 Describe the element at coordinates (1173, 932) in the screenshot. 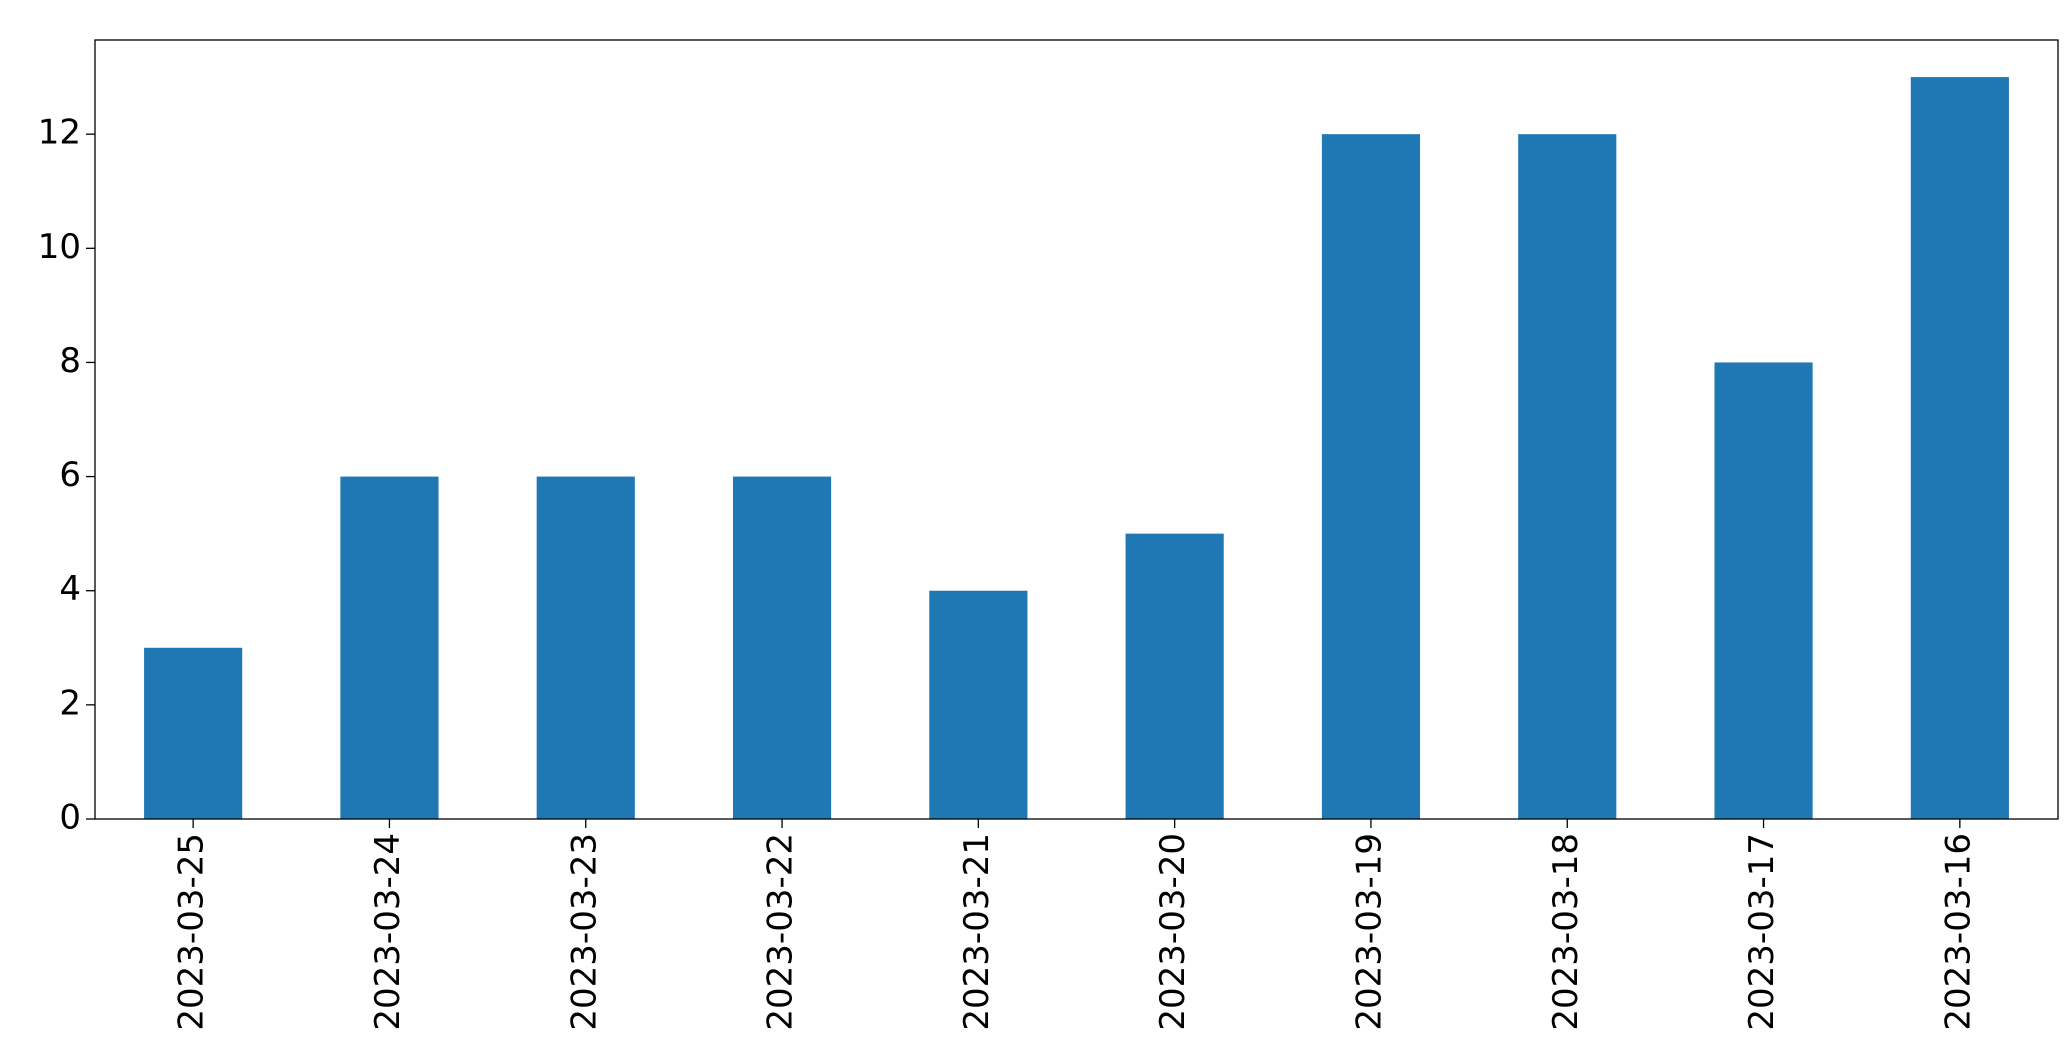

I see `x-tick-label: 2023-03-20` at that location.